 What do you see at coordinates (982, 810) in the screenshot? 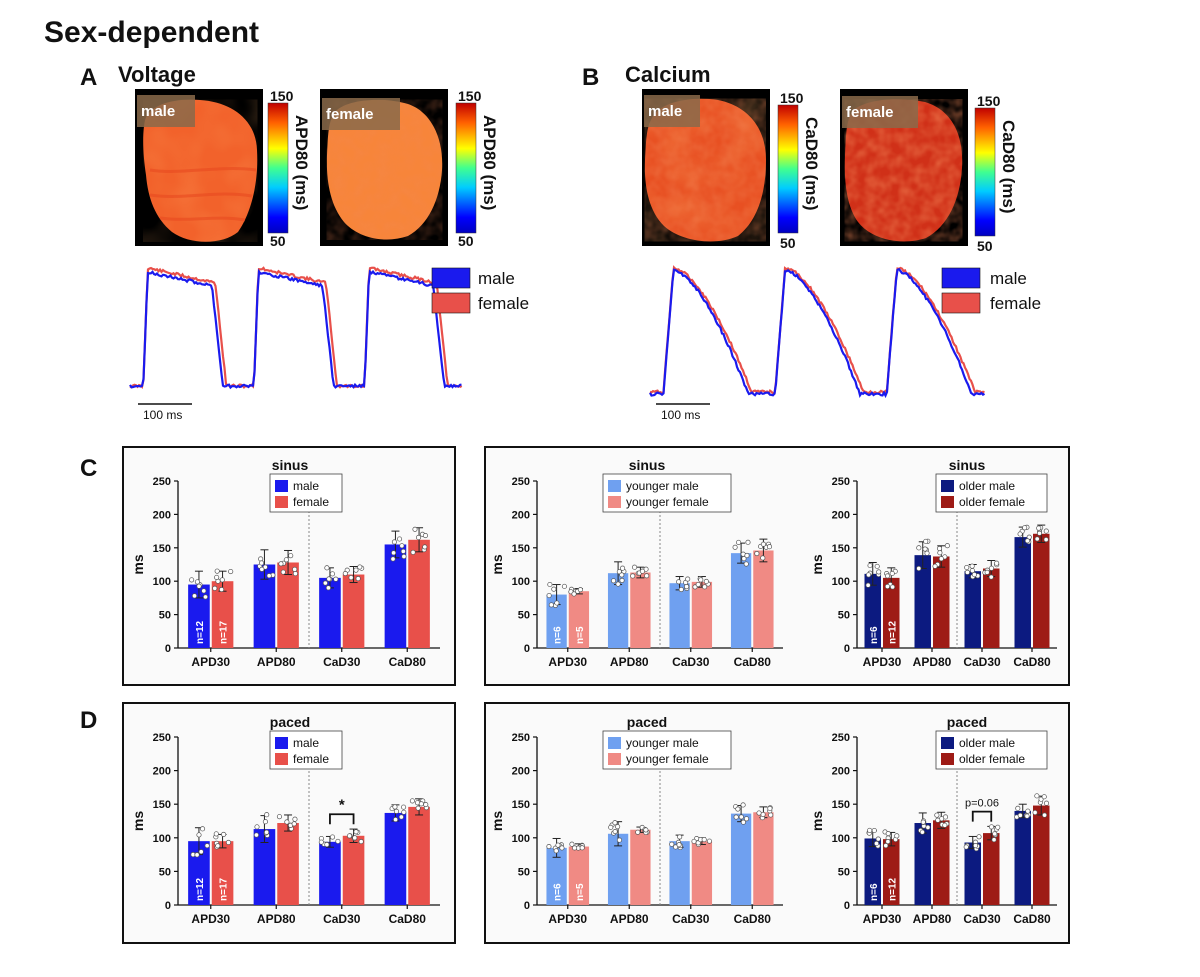
I see `significance-bracket: p=0.06` at bounding box center [982, 810].